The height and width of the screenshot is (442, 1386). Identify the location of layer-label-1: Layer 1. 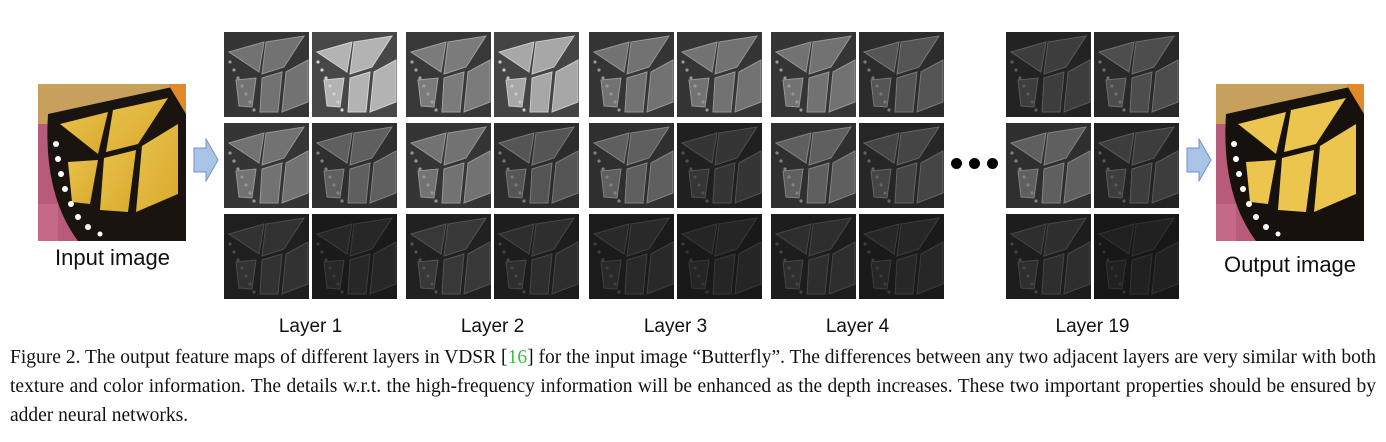
(310, 326).